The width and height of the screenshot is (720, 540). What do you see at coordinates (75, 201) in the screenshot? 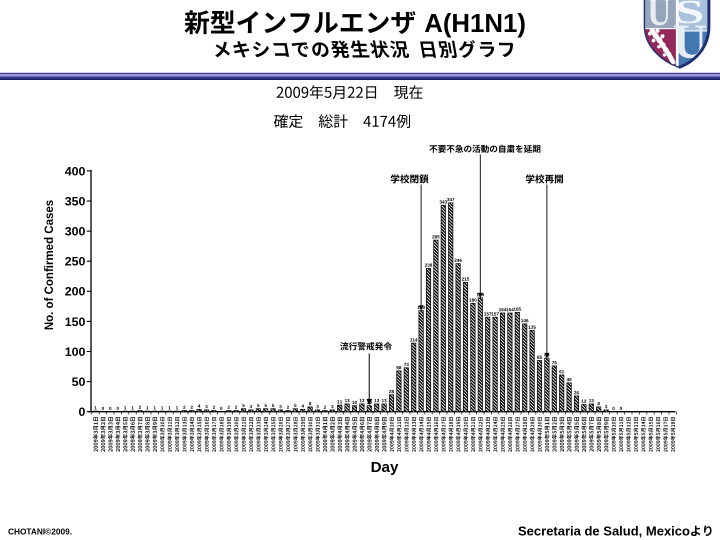
I see `svg-text: 350` at bounding box center [75, 201].